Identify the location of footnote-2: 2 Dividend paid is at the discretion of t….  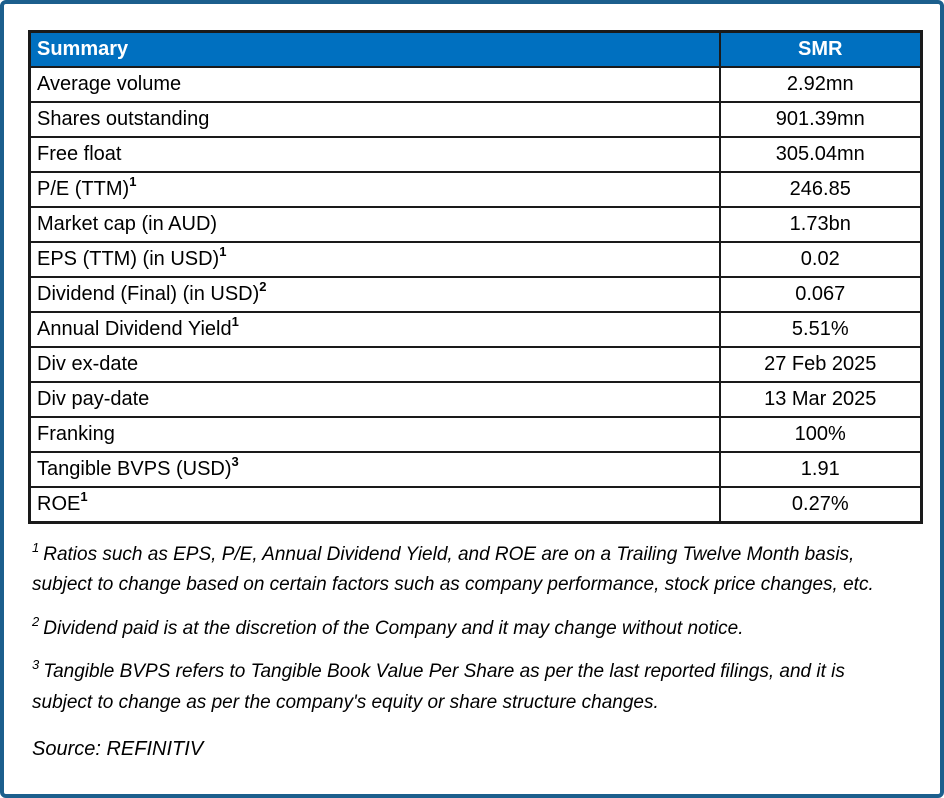
(388, 626).